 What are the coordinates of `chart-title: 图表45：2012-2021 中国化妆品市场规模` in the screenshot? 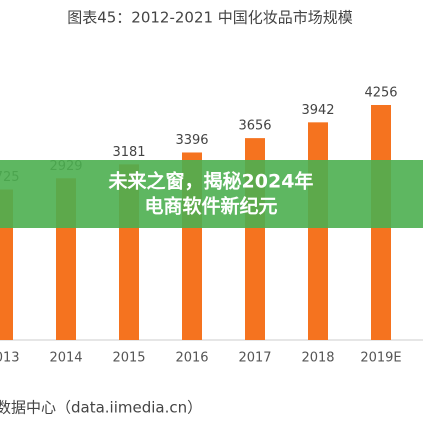 It's located at (210, 18).